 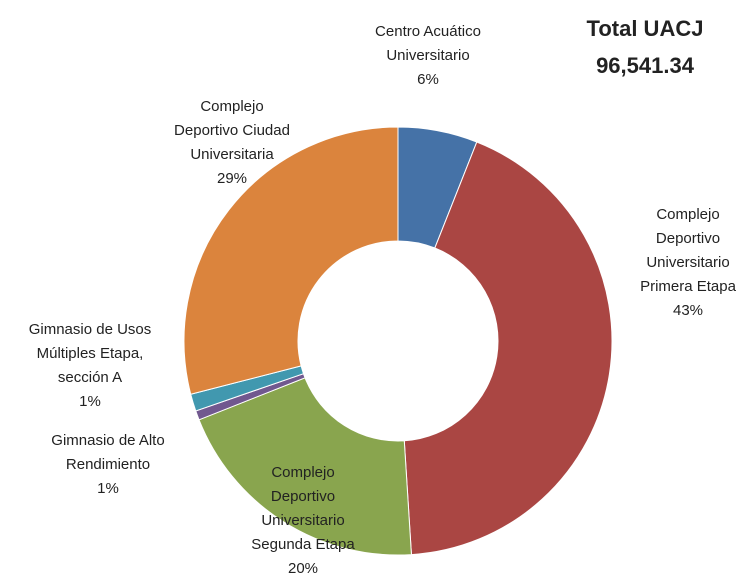 What do you see at coordinates (428, 79) in the screenshot?
I see `value-label: 6%` at bounding box center [428, 79].